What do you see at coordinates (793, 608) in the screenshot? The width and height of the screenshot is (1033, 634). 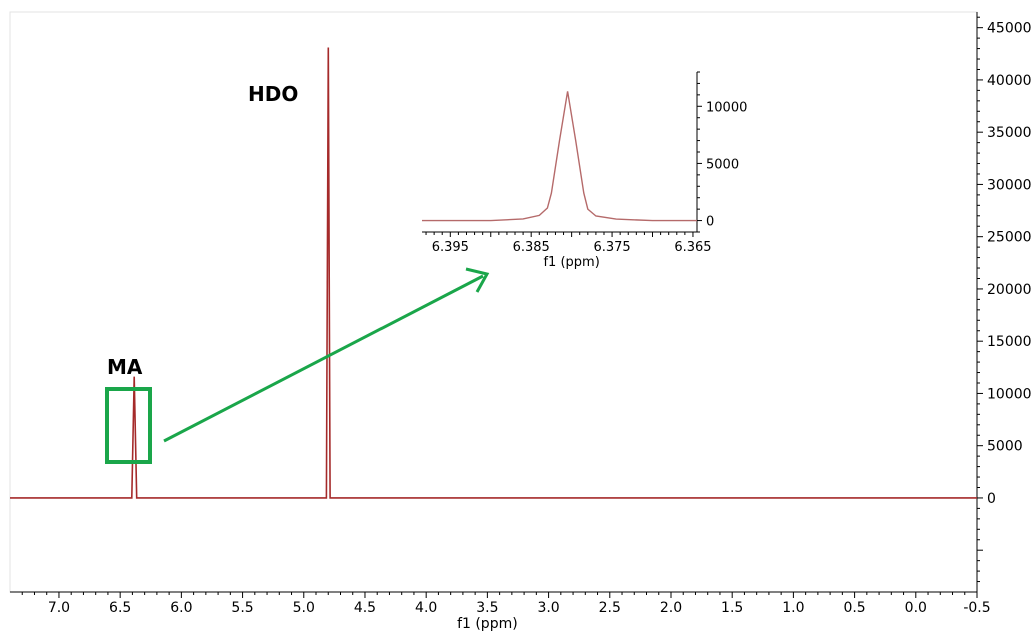 I see `x-tick-label: 1.0` at bounding box center [793, 608].